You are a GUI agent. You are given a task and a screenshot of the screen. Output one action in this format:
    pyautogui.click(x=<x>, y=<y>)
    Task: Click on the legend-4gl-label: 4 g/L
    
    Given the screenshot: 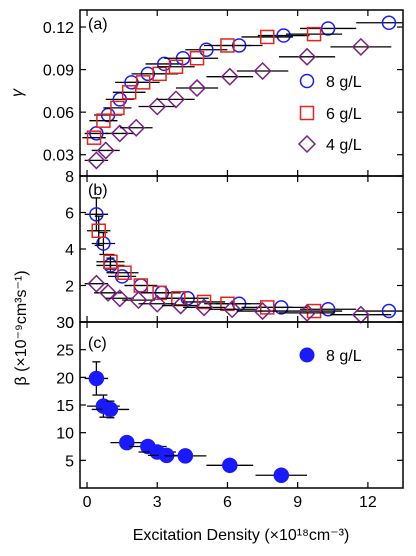 What is the action you would take?
    pyautogui.click(x=344, y=145)
    